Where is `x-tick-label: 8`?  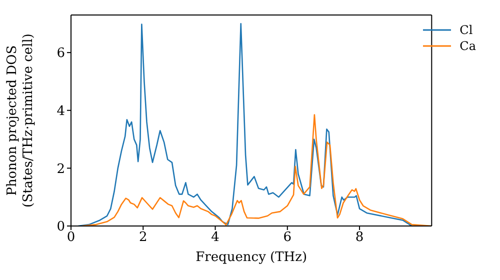
x-tick-label: 8 is located at coordinates (359, 238).